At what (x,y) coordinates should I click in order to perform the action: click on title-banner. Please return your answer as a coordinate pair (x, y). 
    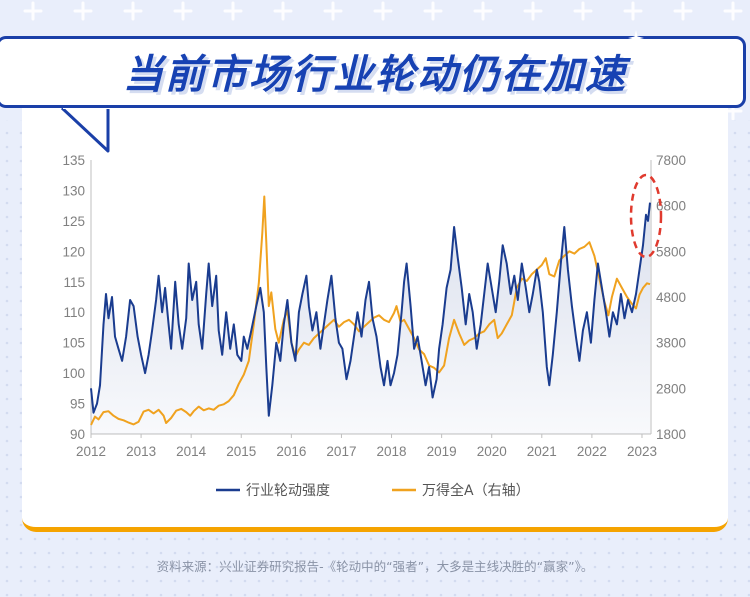
    Looking at the image, I should click on (373, 72).